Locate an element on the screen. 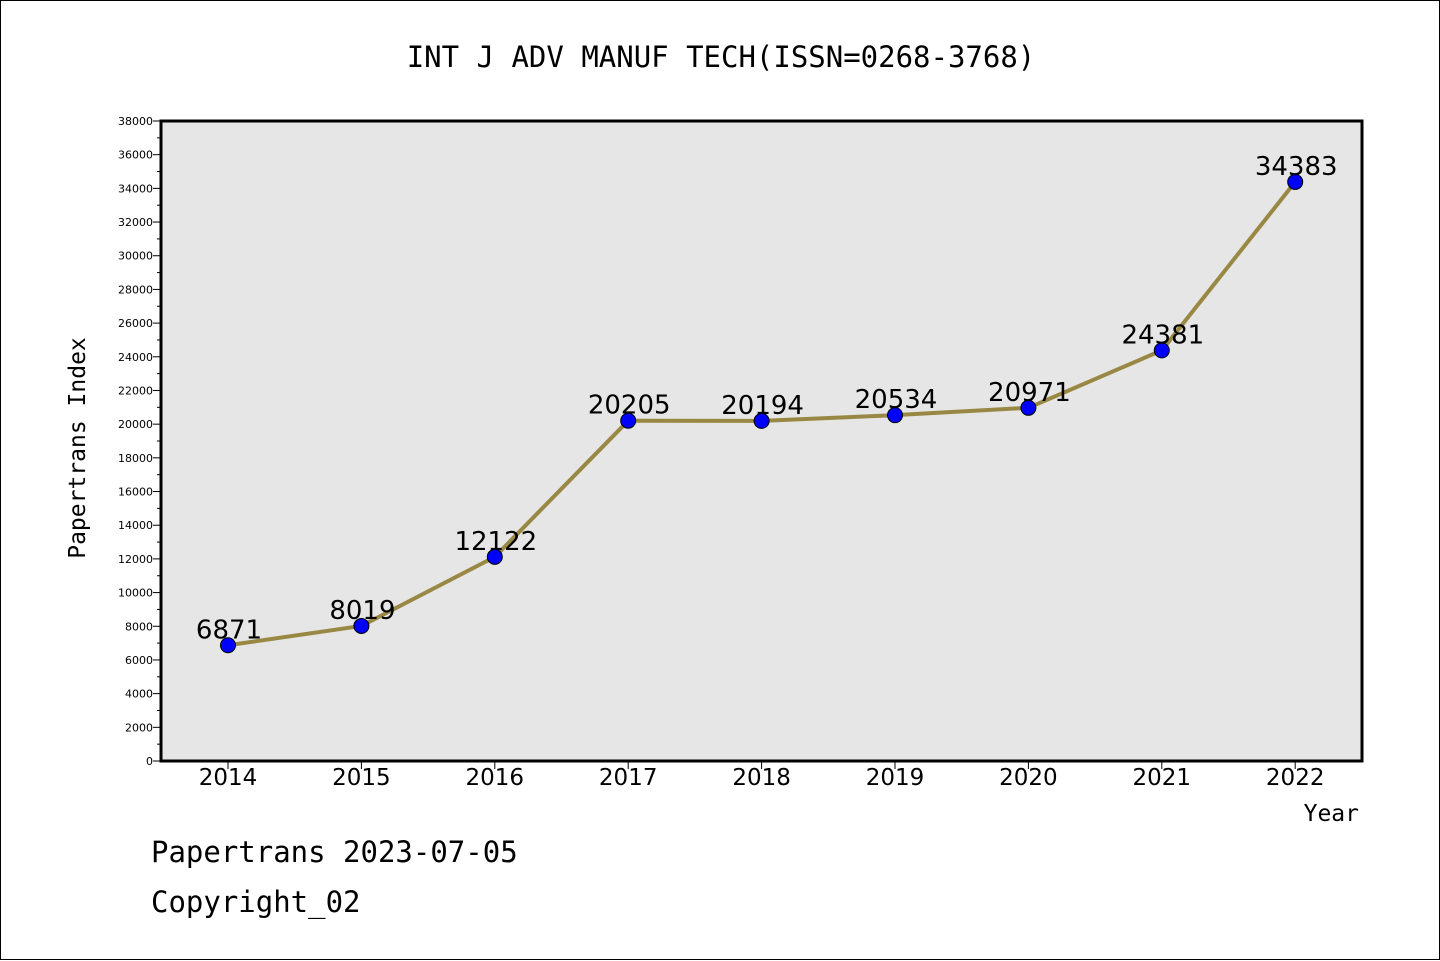 The height and width of the screenshot is (961, 1440). y-tick-label: 4000 is located at coordinates (139, 694).